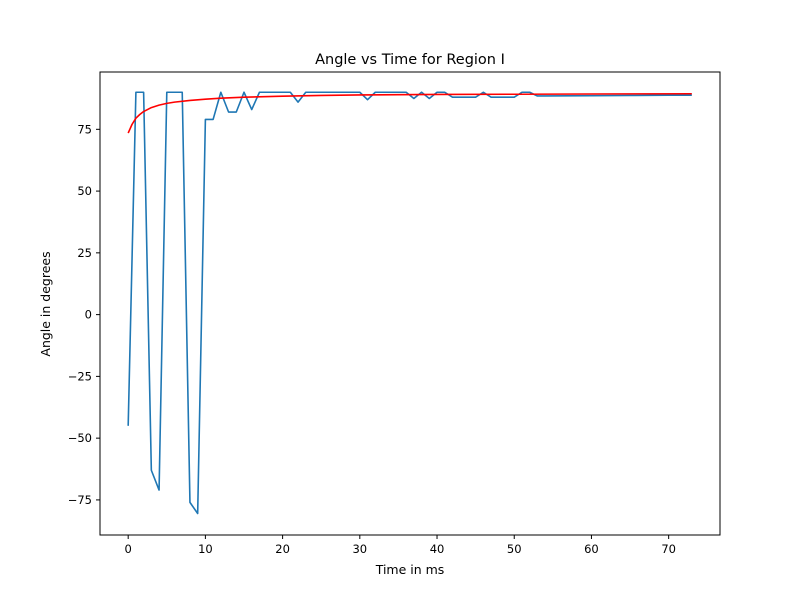 The image size is (800, 604). Describe the element at coordinates (80, 376) in the screenshot. I see `y-tick-label: −25` at that location.